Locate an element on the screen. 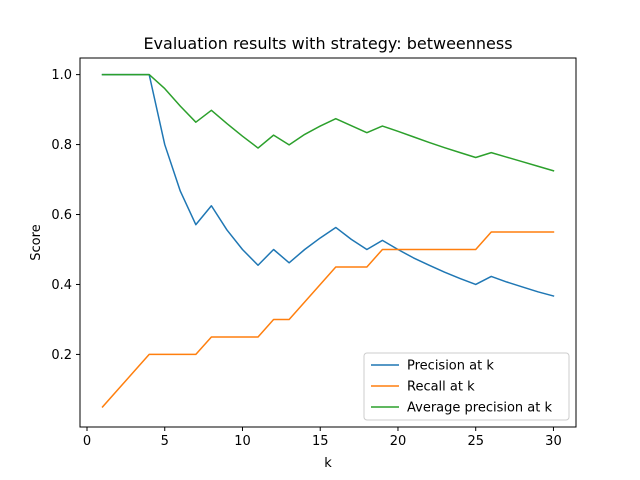 The width and height of the screenshot is (640, 480). legend-entry-1: Recall at k is located at coordinates (441, 387).